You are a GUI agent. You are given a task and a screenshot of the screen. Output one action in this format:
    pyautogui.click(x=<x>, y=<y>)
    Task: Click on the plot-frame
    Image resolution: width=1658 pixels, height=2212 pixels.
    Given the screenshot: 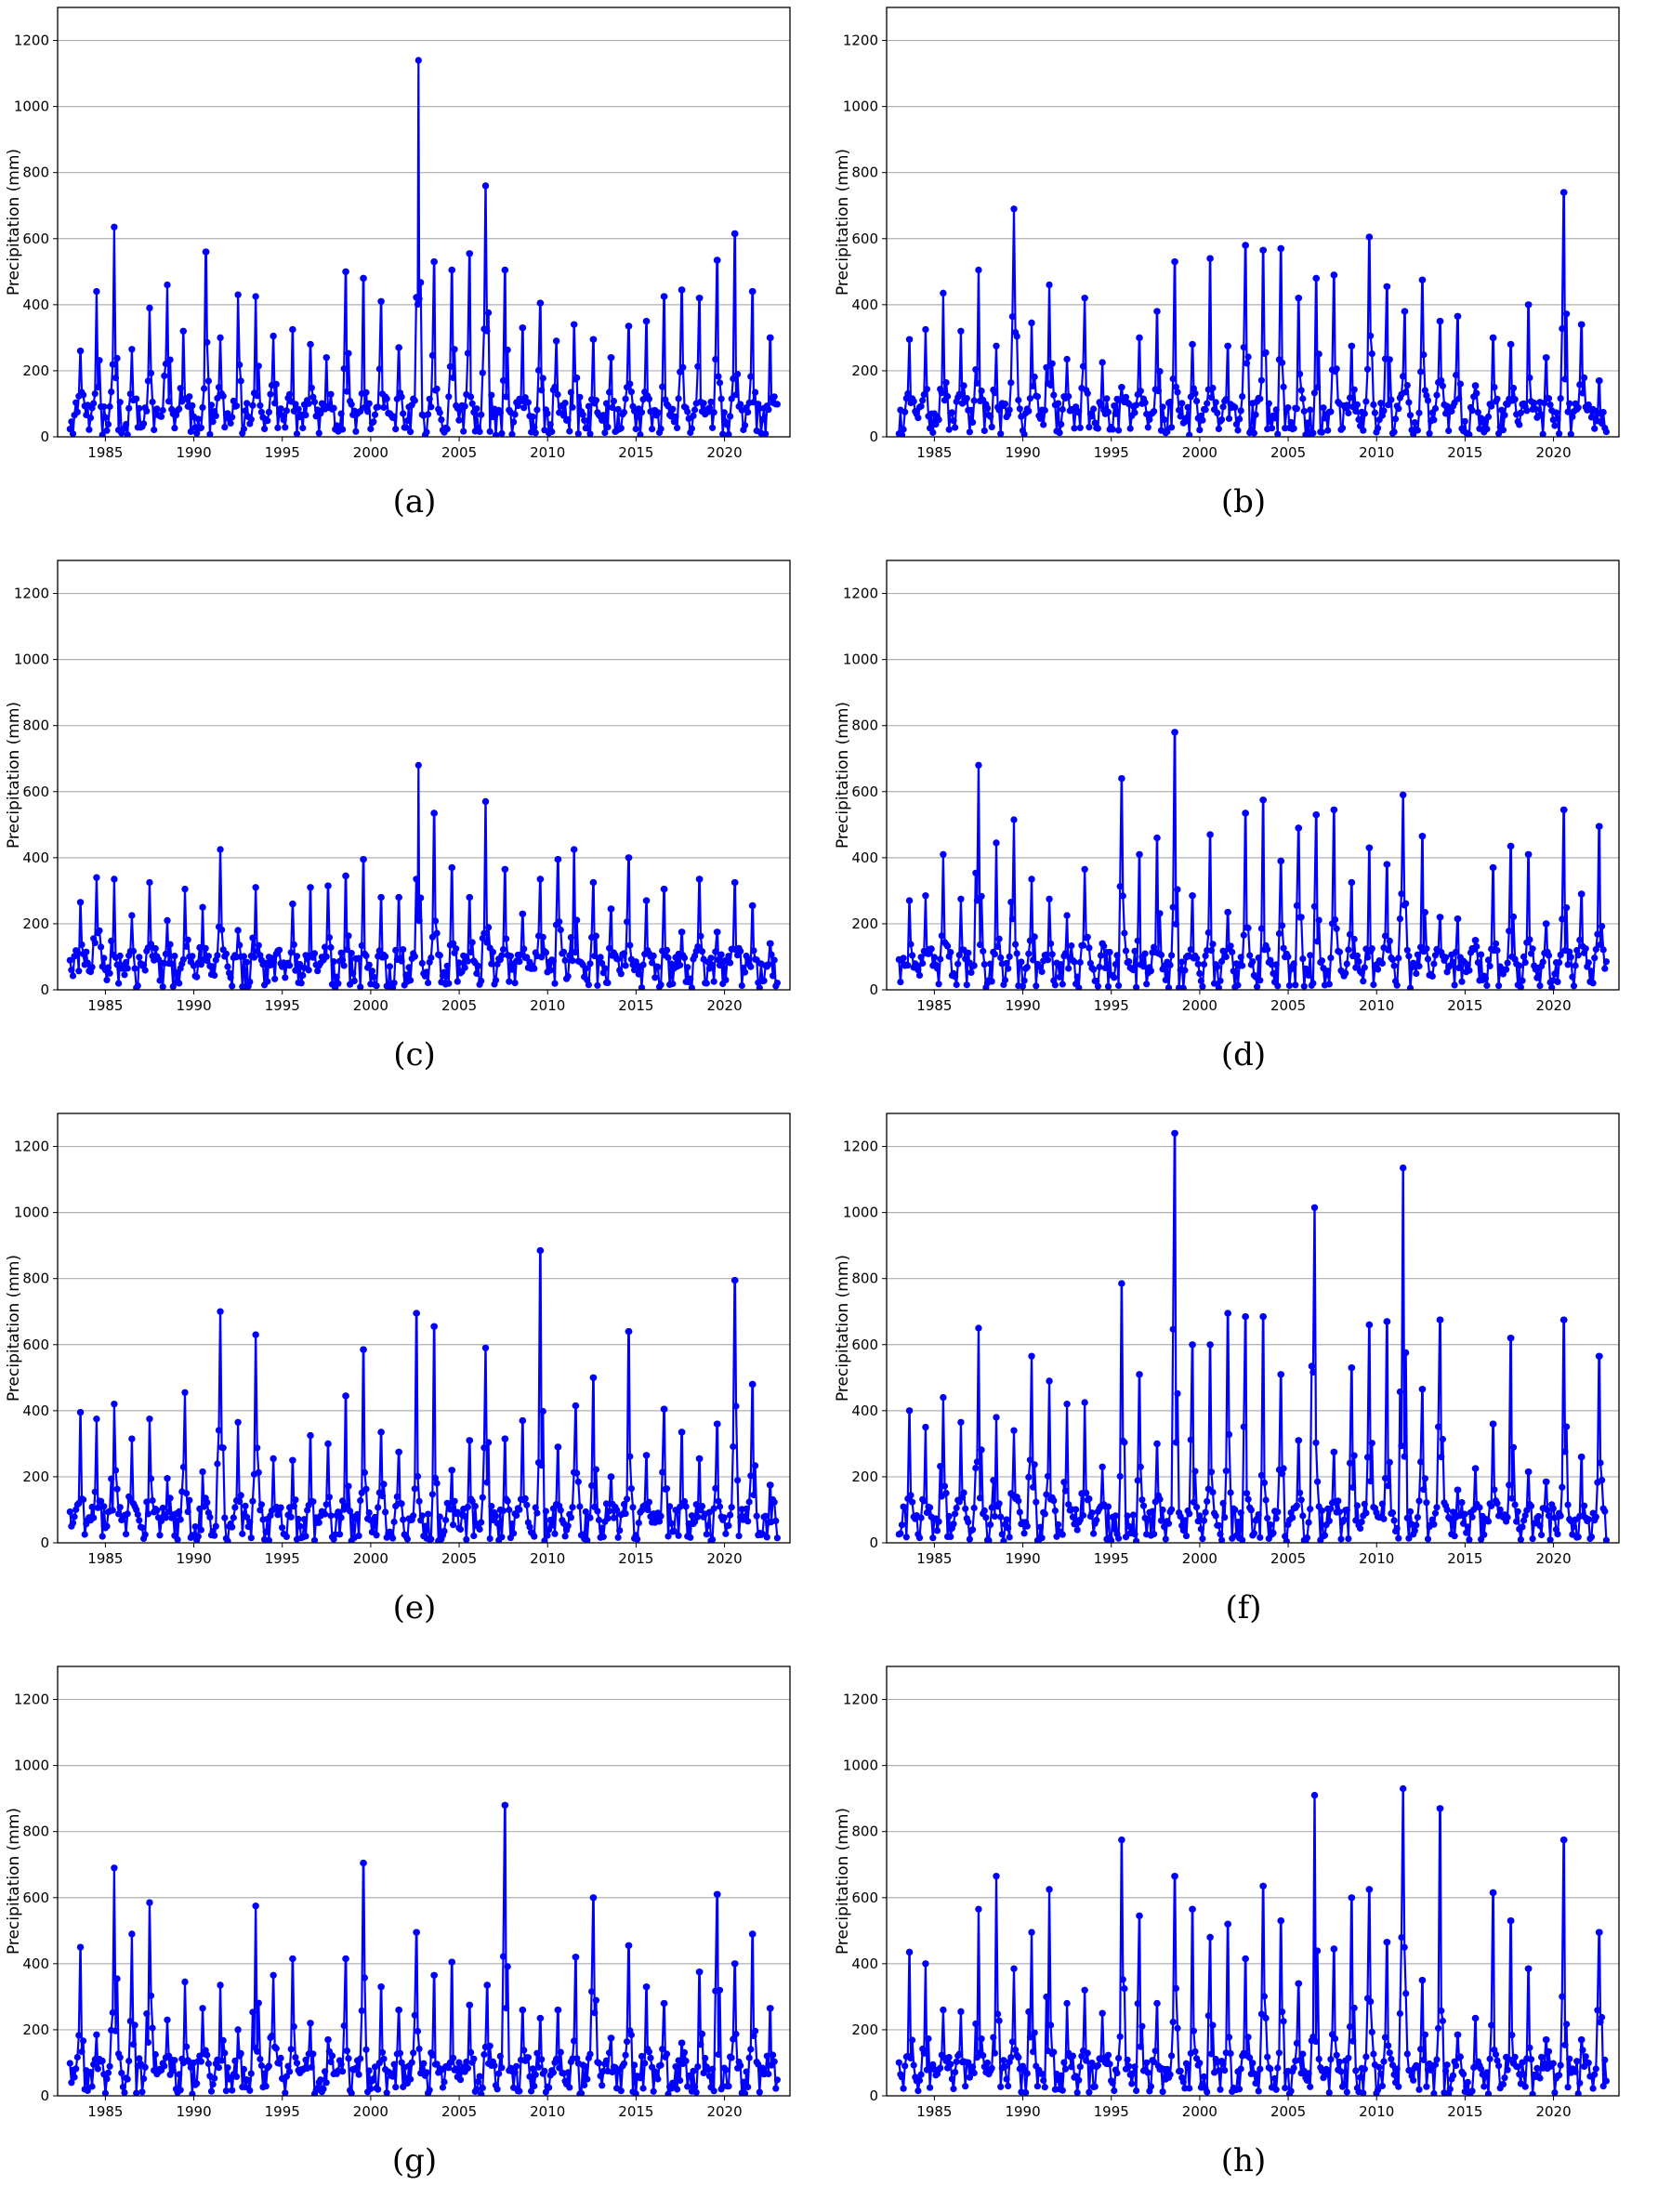 What is the action you would take?
    pyautogui.click(x=1253, y=222)
    